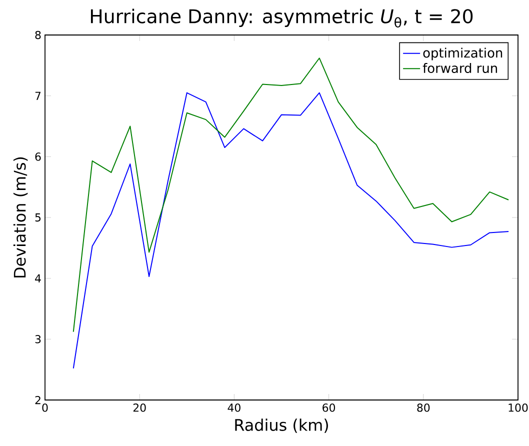  I want to click on chart-title: Hurricane Danny: asymmetric U$_{θ}$, t = 20, so click(281, 18).